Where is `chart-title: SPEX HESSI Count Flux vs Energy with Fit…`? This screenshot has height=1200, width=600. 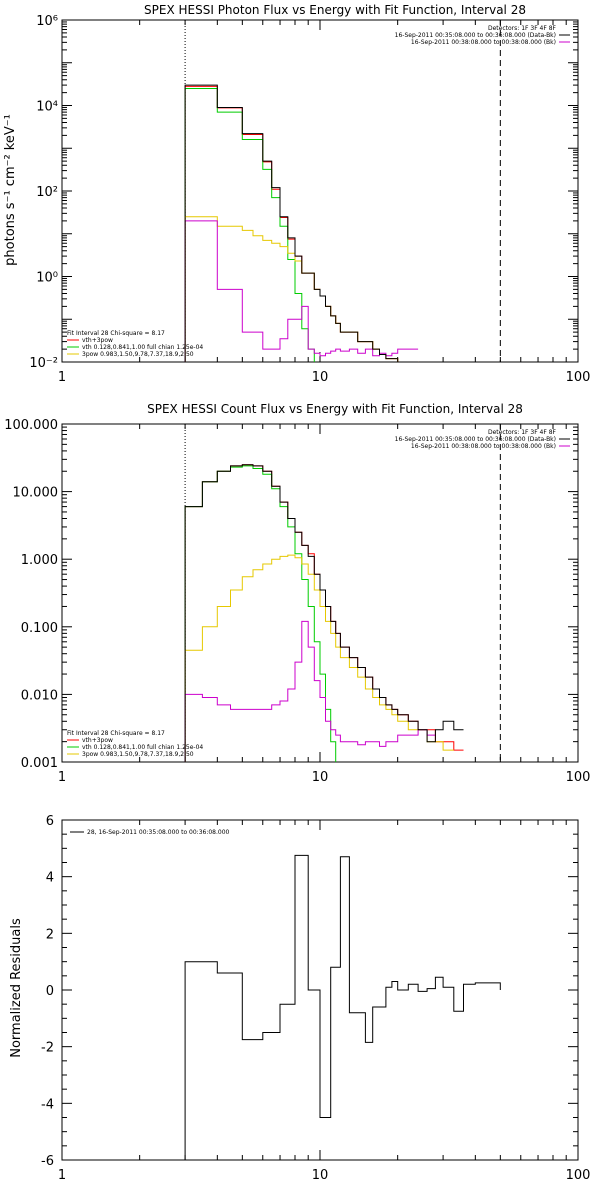
chart-title: SPEX HESSI Count Flux vs Energy with Fit… is located at coordinates (335, 409).